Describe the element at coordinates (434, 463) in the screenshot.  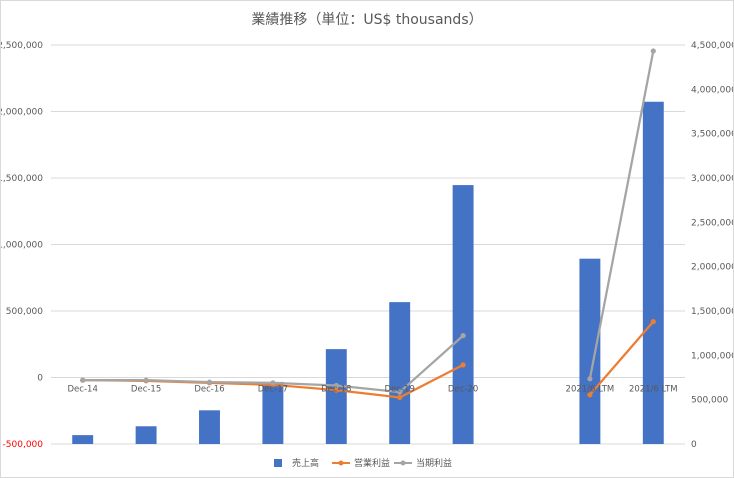
I see `legend-label: 当期利益` at that location.